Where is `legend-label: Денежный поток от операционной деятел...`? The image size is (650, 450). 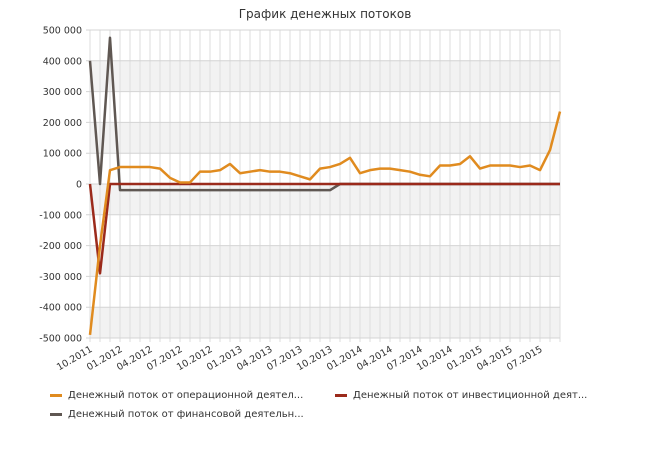
legend-label: Денежный поток от операционной деятел... is located at coordinates (186, 395).